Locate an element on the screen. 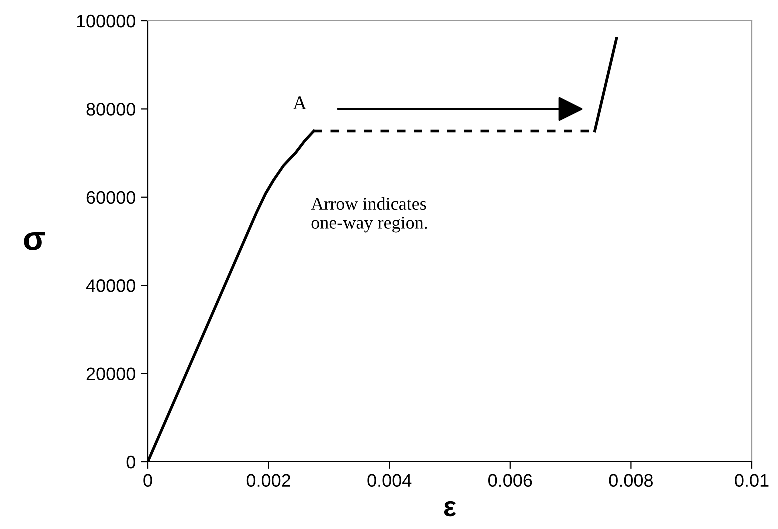 The width and height of the screenshot is (778, 529). y-tick-label: 100000 is located at coordinates (106, 21).